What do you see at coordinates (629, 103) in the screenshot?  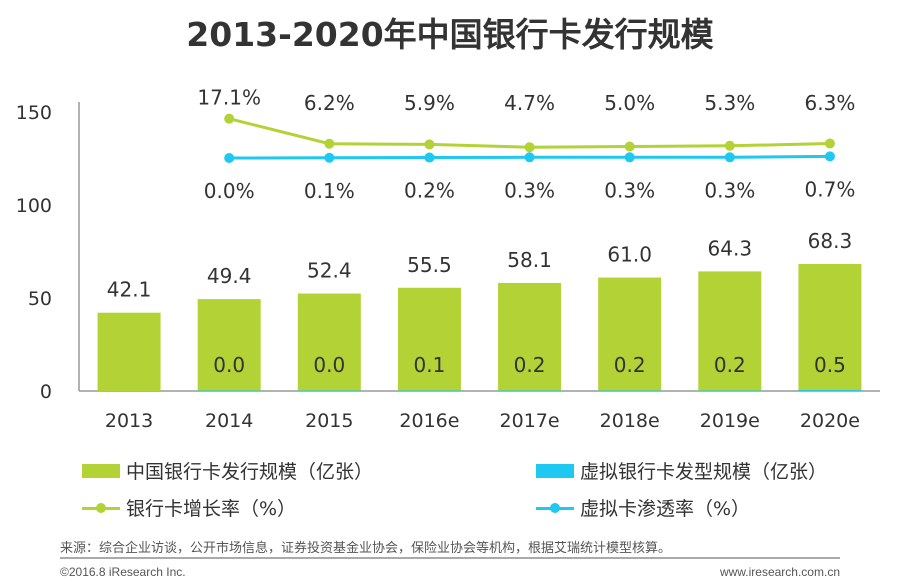 I see `label-growth-rate: 5.0%` at bounding box center [629, 103].